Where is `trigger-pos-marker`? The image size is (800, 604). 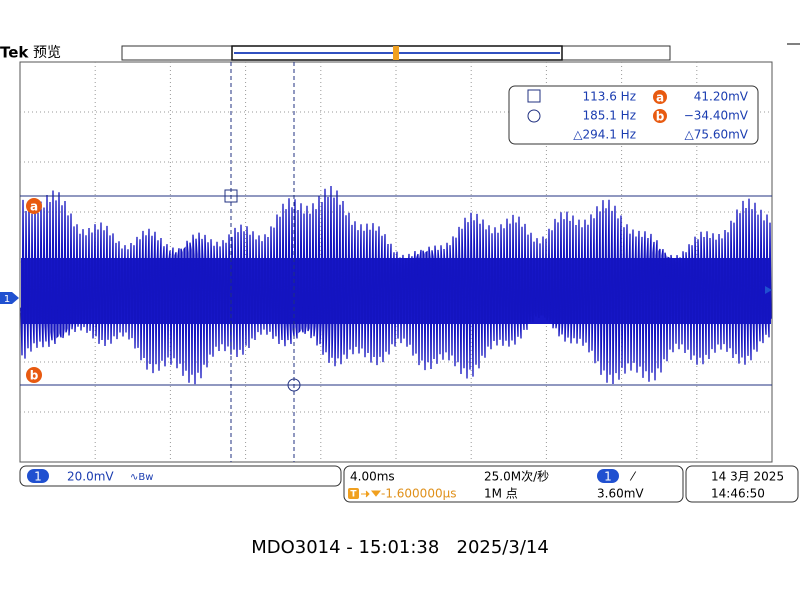
trigger-pos-marker is located at coordinates (396, 53).